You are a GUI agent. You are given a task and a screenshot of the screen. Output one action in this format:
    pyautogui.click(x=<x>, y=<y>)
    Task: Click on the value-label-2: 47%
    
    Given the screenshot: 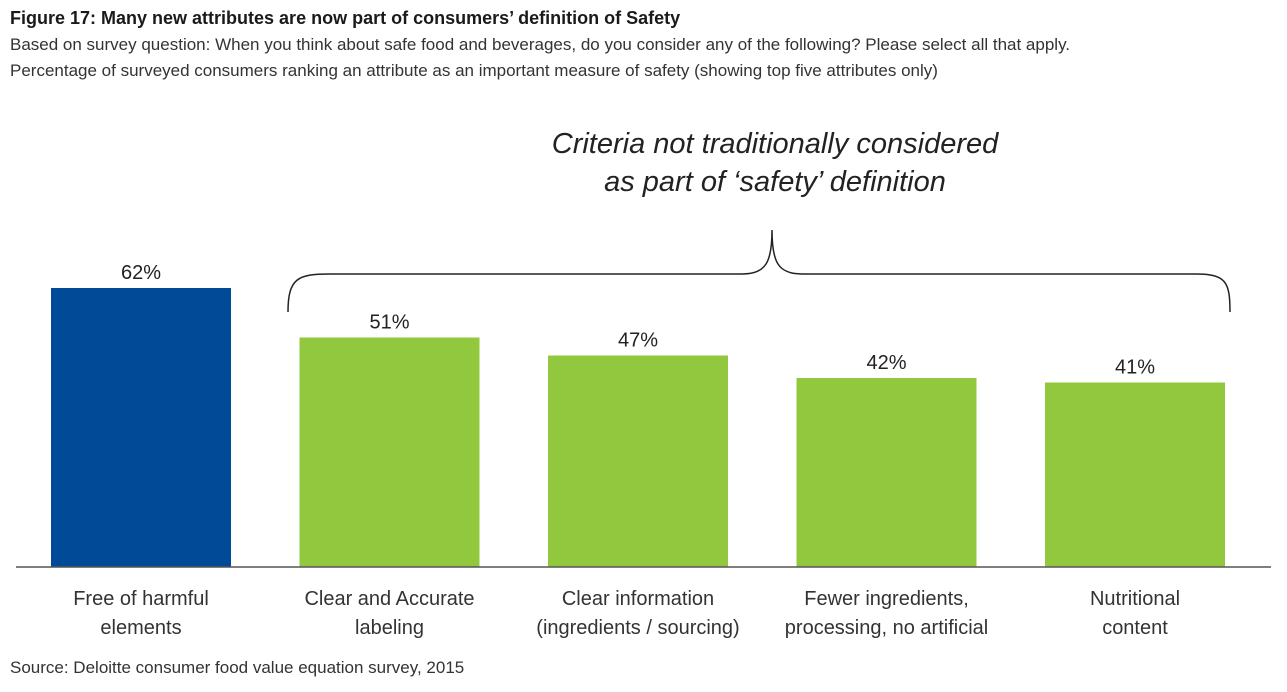 What is the action you would take?
    pyautogui.click(x=638, y=341)
    